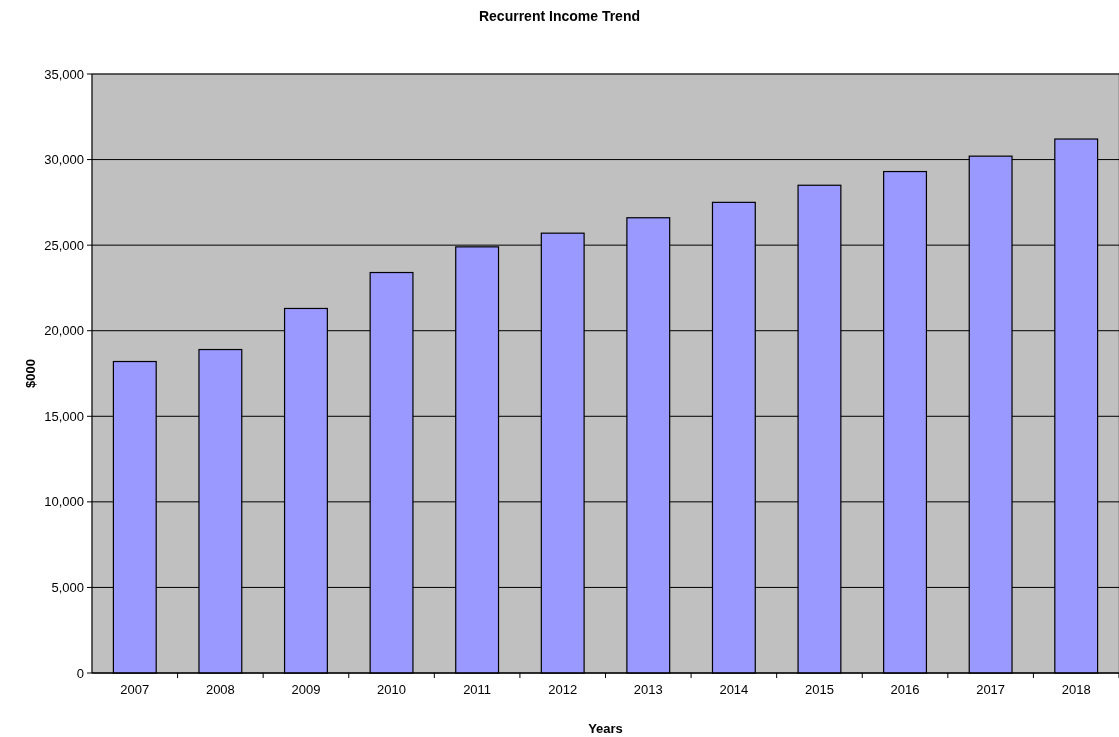  Describe the element at coordinates (64, 502) in the screenshot. I see `y-tick-label: 10,000` at that location.